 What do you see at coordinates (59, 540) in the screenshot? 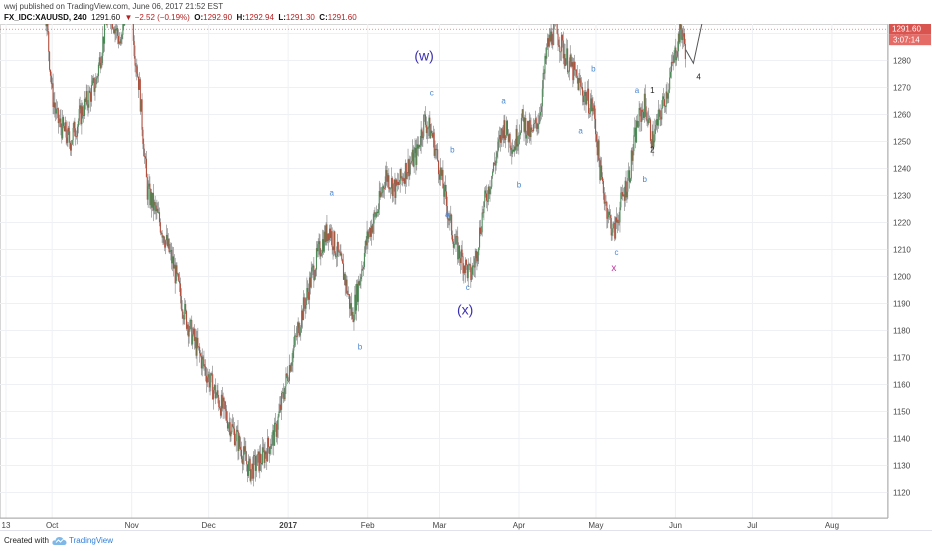
I see `tradingview-cloud-icon` at bounding box center [59, 540].